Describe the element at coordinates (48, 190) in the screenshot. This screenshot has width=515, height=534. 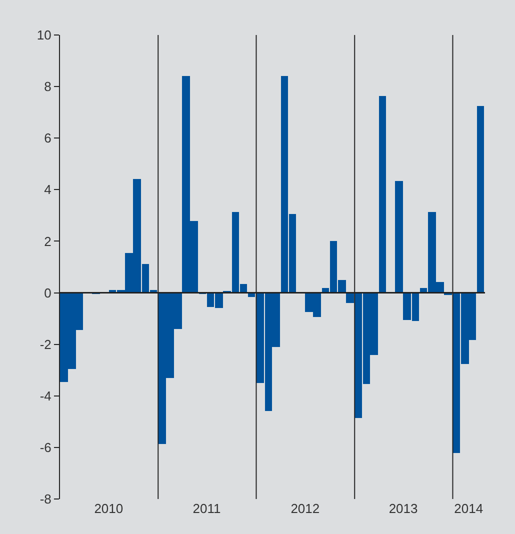
I see `y-tick-label: 4` at that location.